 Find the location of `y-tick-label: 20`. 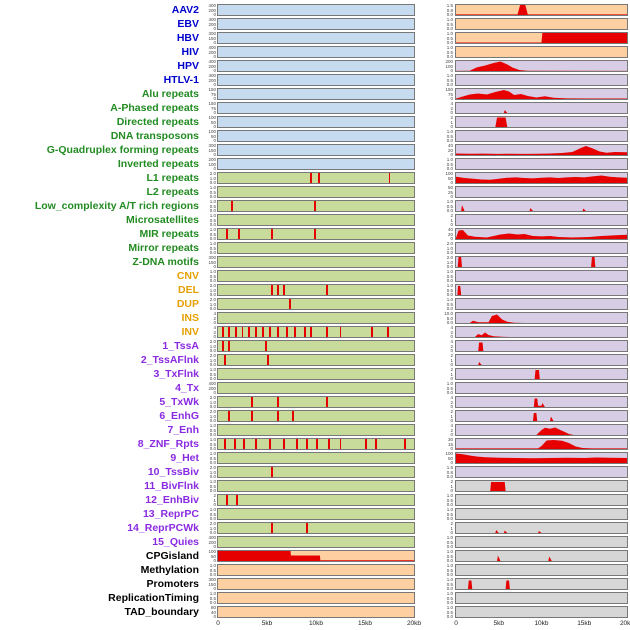

y-tick-label: 20 is located at coordinates (450, 234).